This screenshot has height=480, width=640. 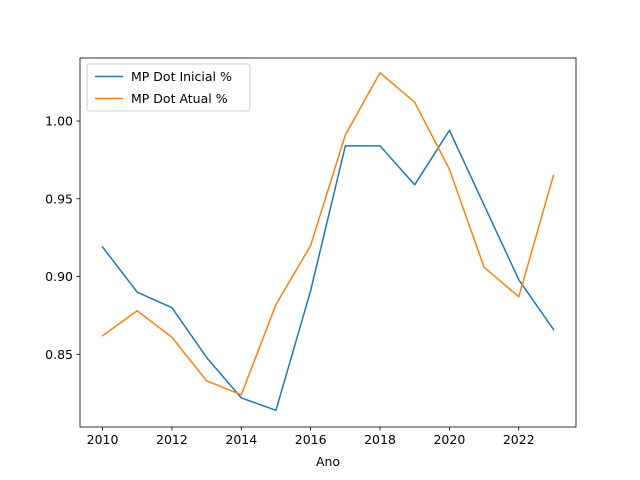 I want to click on x-tick-label: 2014, so click(x=241, y=439).